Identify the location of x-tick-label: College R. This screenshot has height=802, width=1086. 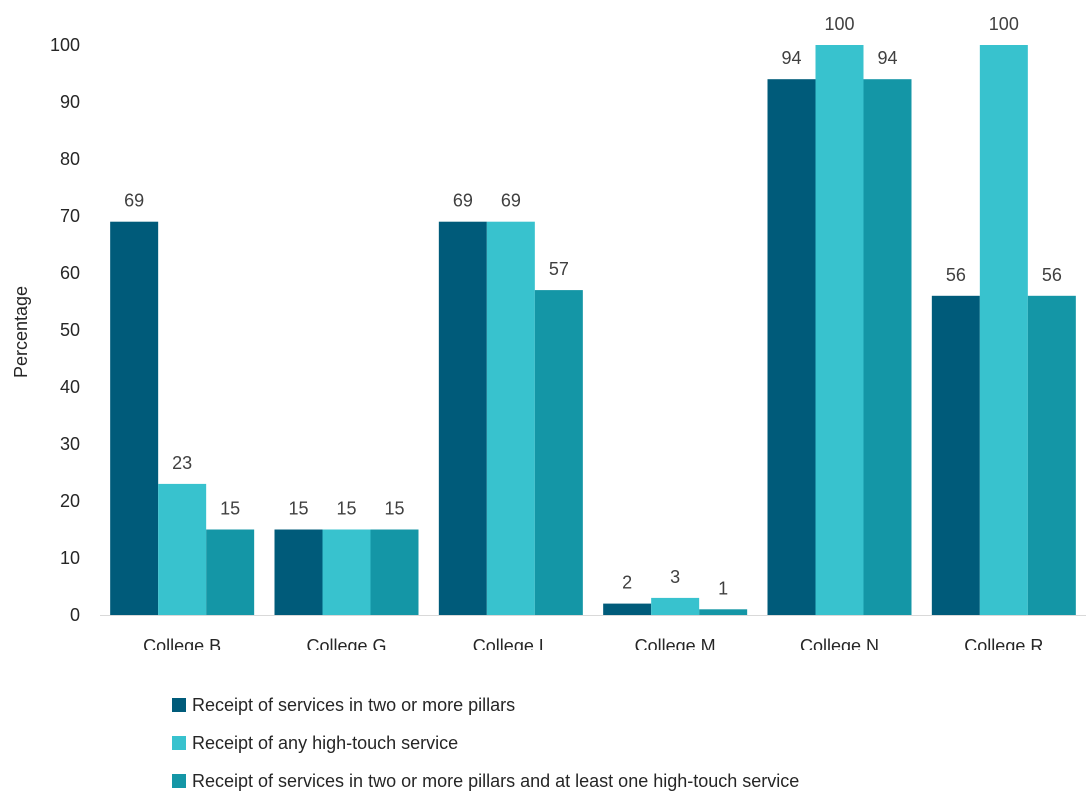
(1003, 643).